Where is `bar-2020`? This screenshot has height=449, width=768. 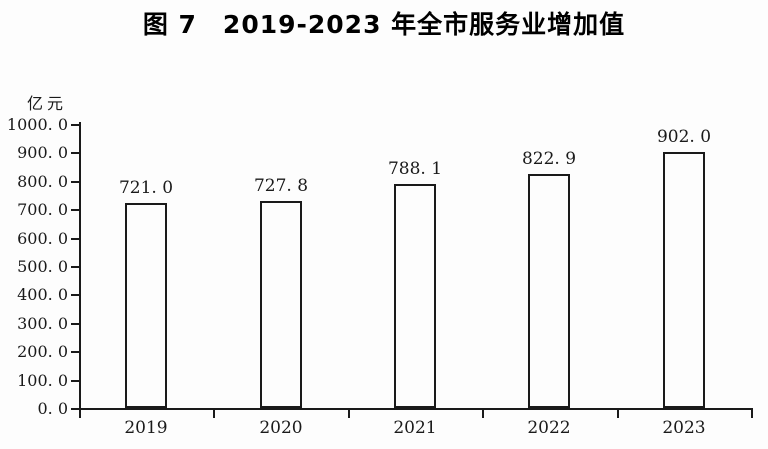 bar-2020 is located at coordinates (281, 304).